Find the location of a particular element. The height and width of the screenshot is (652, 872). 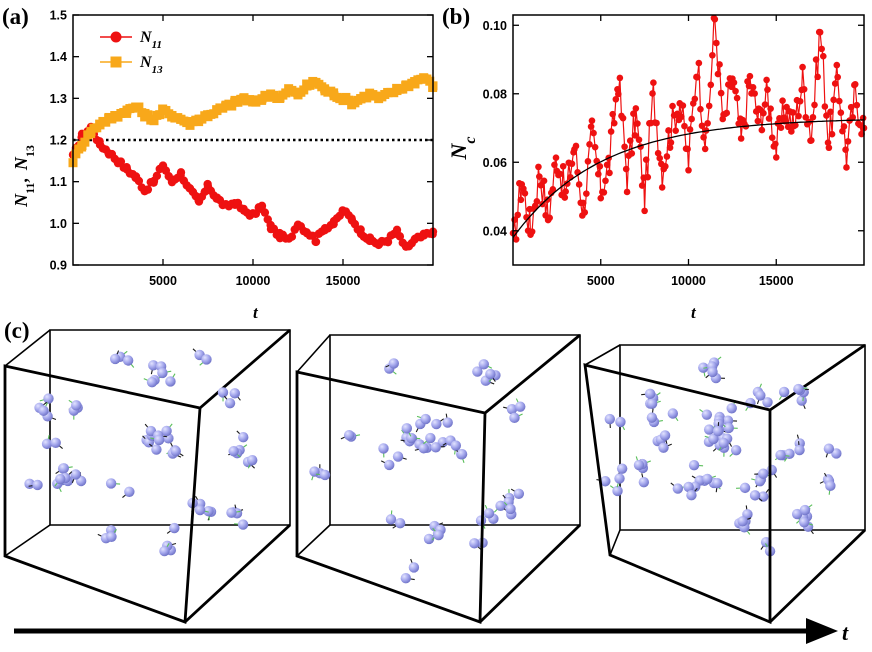

y-tick-label: 1.4 is located at coordinates (58, 57).